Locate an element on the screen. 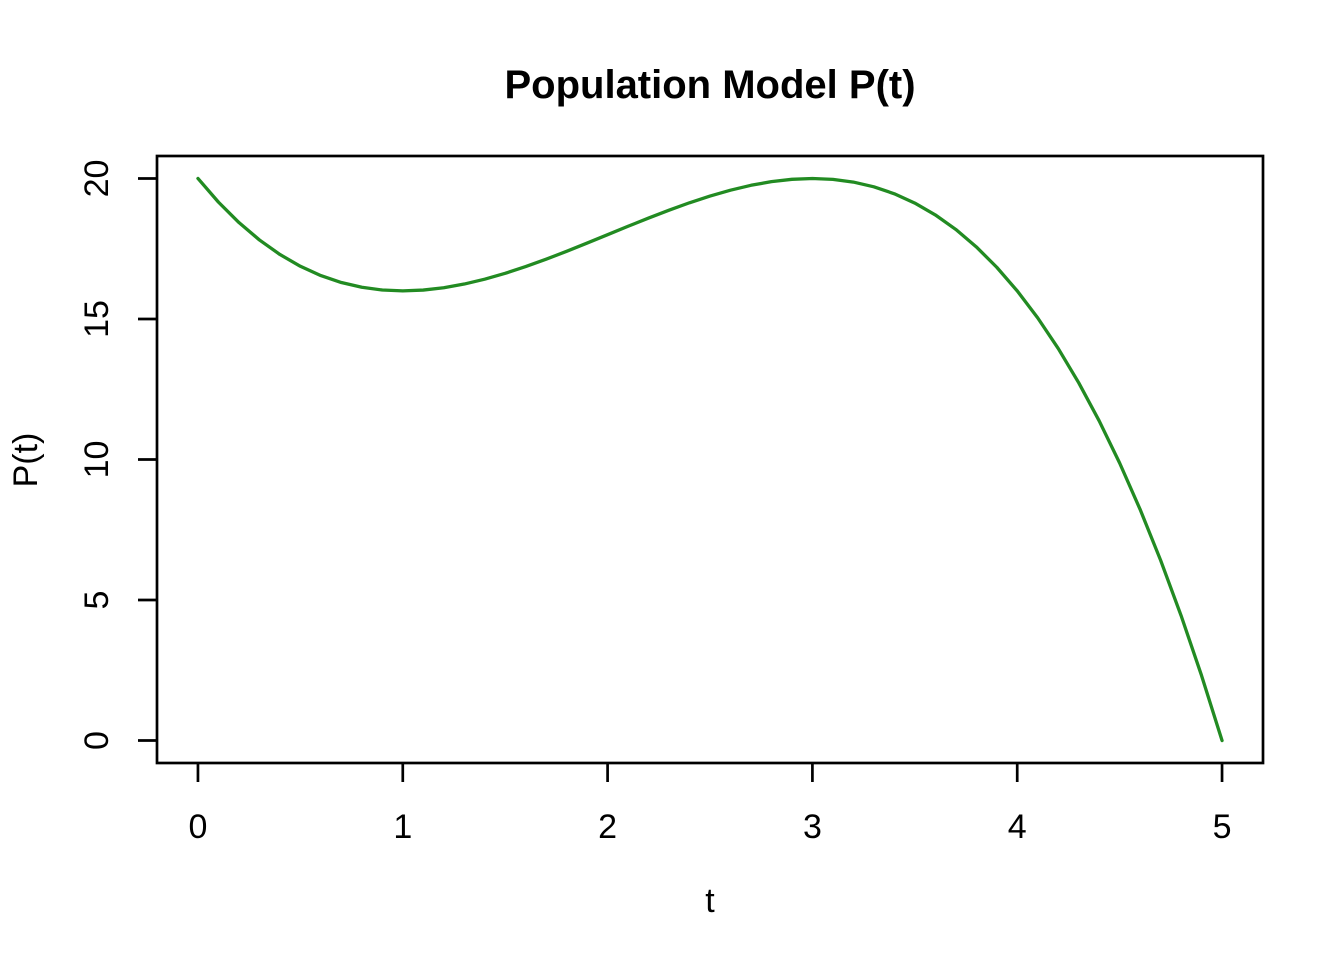  x-tick-label: 0 is located at coordinates (198, 827).